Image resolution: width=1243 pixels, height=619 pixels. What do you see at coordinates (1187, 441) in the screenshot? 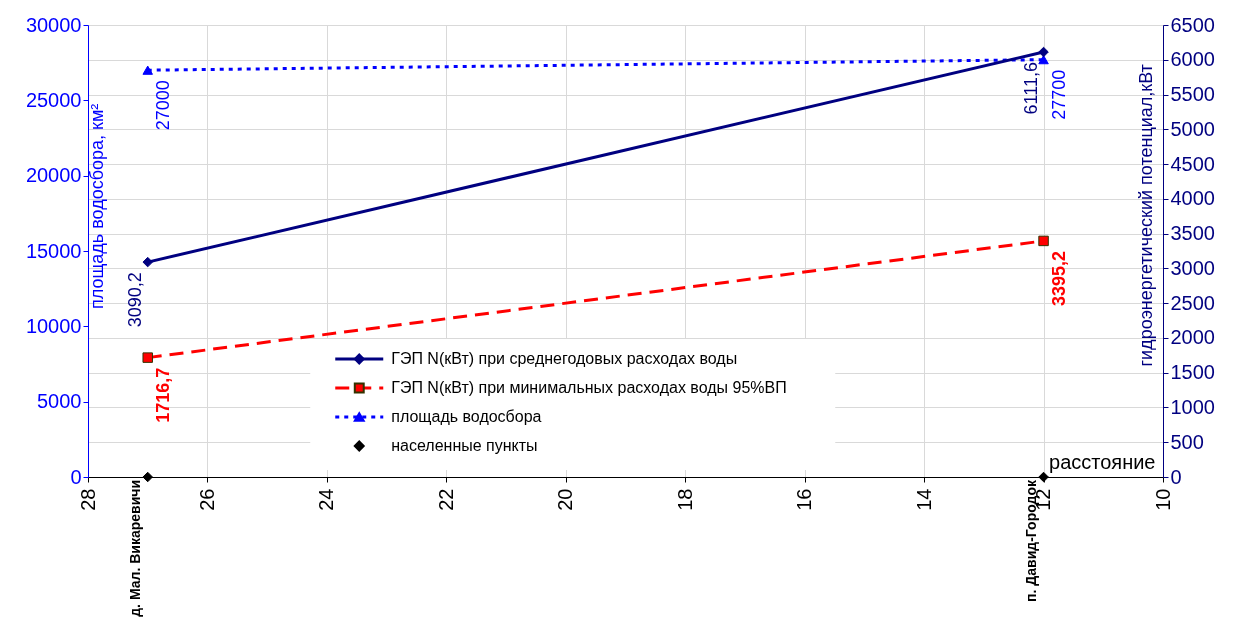
I see `y2-tick-label: 500` at bounding box center [1187, 441].